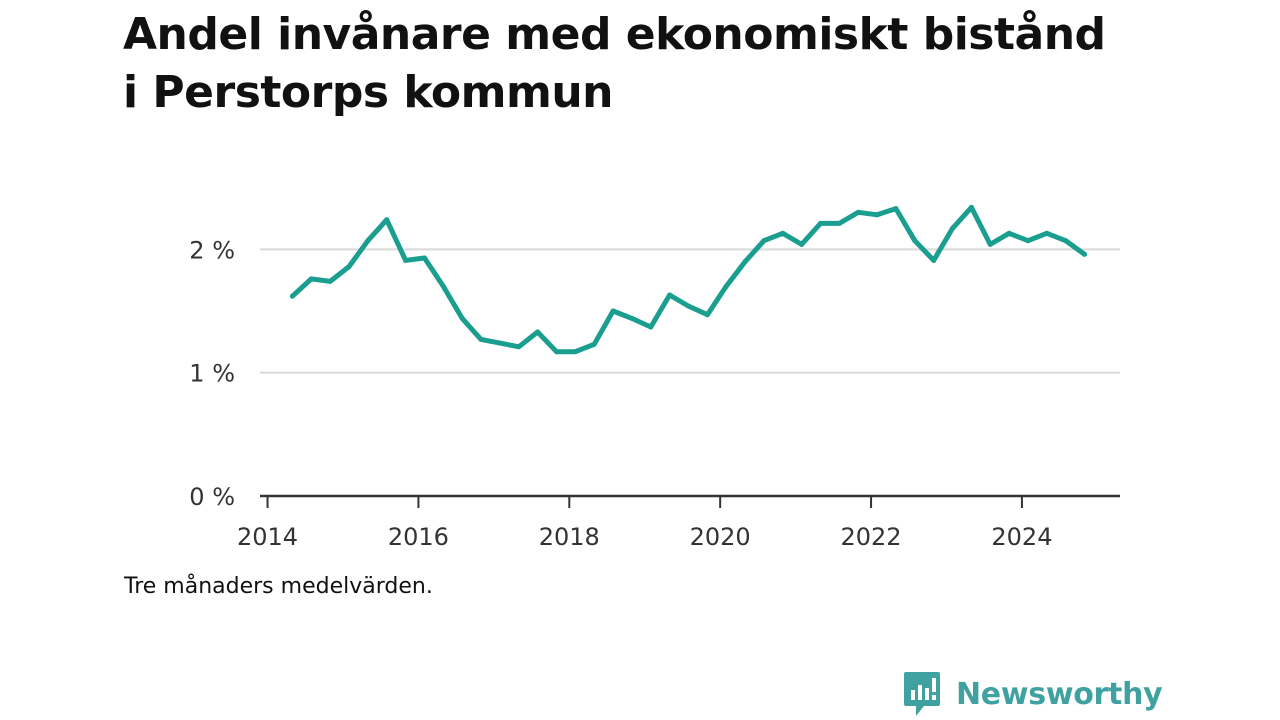 This screenshot has width=1280, height=720. What do you see at coordinates (278, 586) in the screenshot?
I see `chart-footnote: Tre månaders medelvärden.` at bounding box center [278, 586].